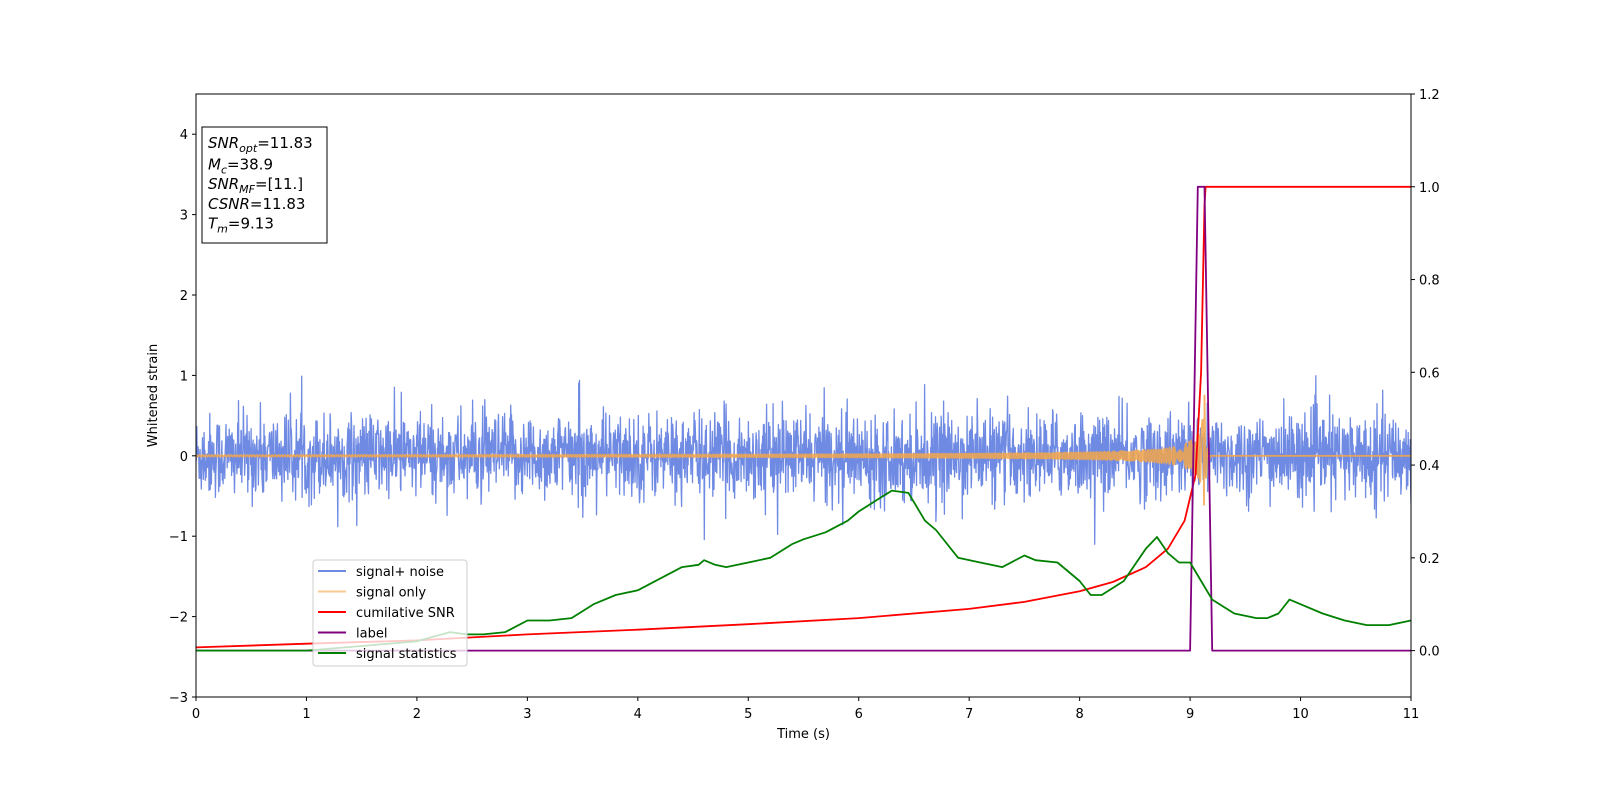 The height and width of the screenshot is (800, 1600). What do you see at coordinates (1429, 95) in the screenshot?
I see `y-right-tick-label: 1.2` at bounding box center [1429, 95].